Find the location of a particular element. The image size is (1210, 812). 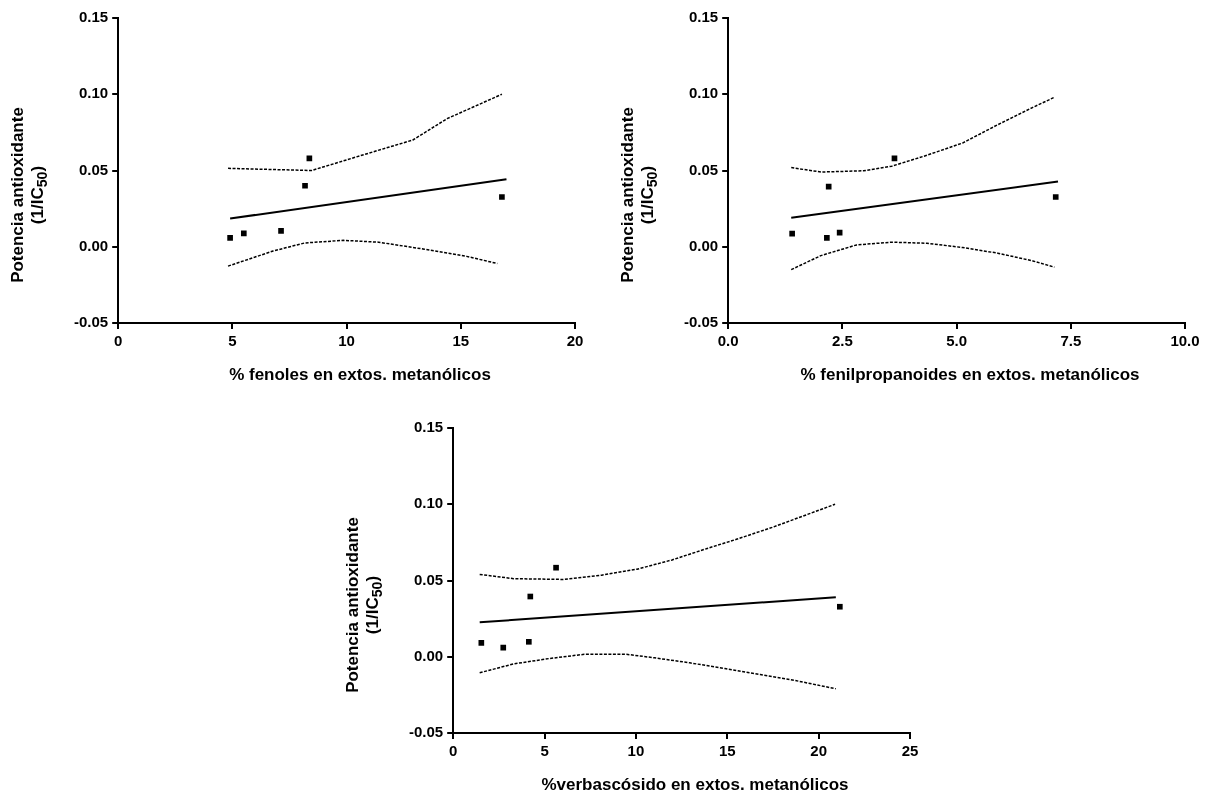

x-tick-label: 7.5 is located at coordinates (1071, 341).